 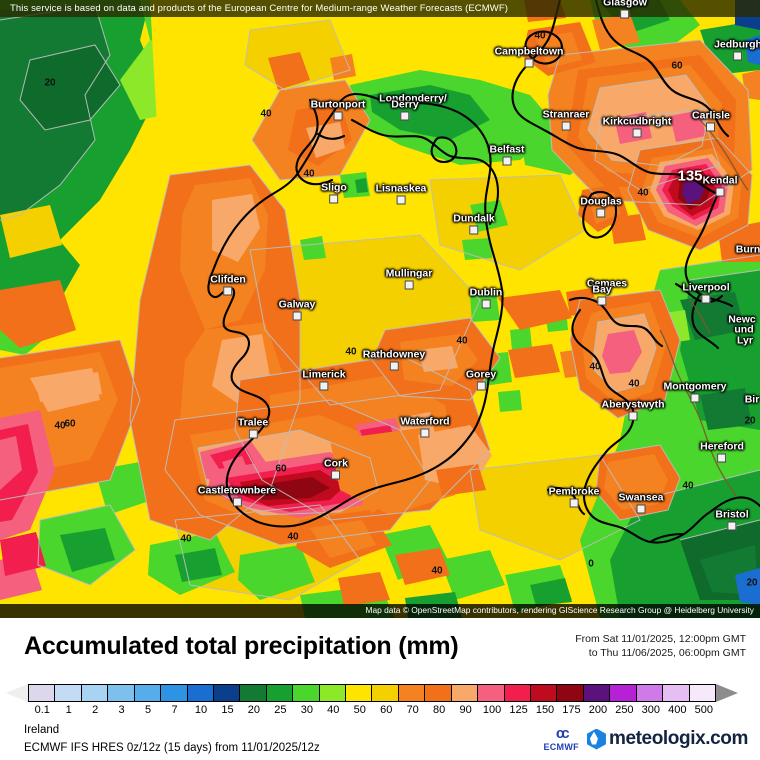 I want to click on scale-tick-label: 25, so click(x=280, y=710).